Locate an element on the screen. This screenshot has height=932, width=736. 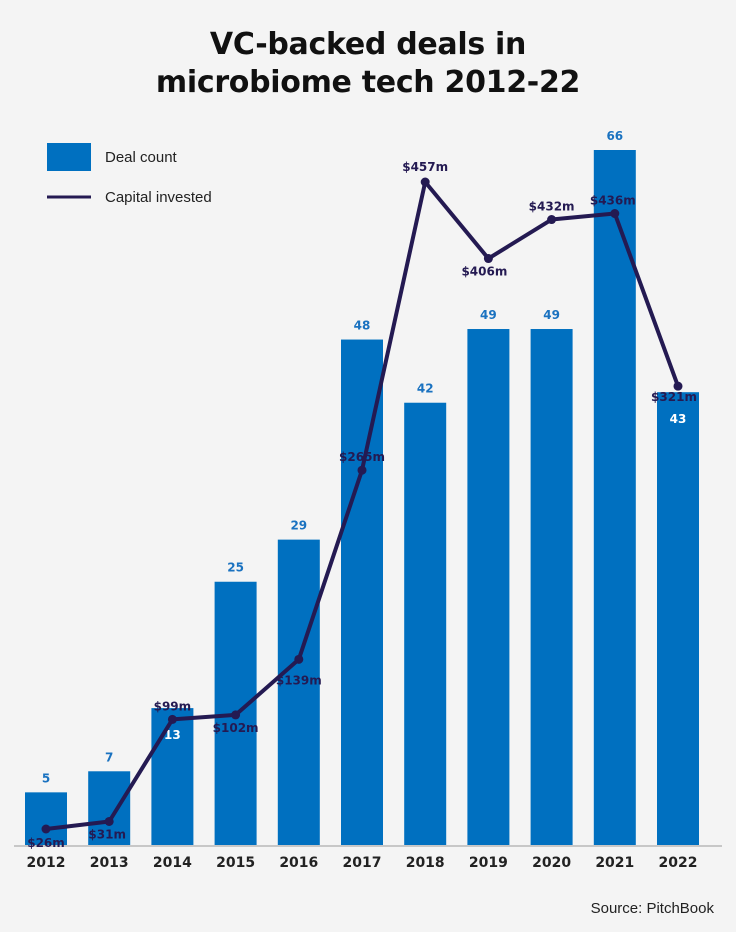
legend-label-capital-invested: Capital invested is located at coordinates (158, 197).